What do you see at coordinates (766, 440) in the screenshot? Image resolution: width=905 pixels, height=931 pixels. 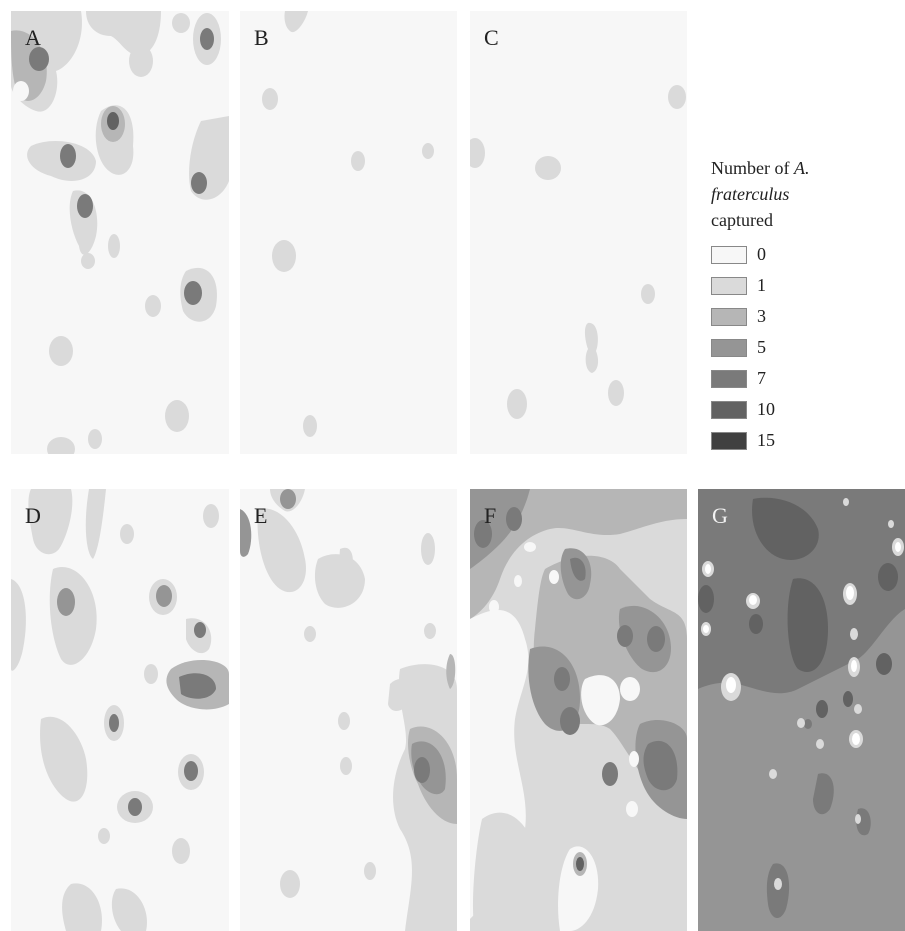 I see `legend-value: 15` at bounding box center [766, 440].